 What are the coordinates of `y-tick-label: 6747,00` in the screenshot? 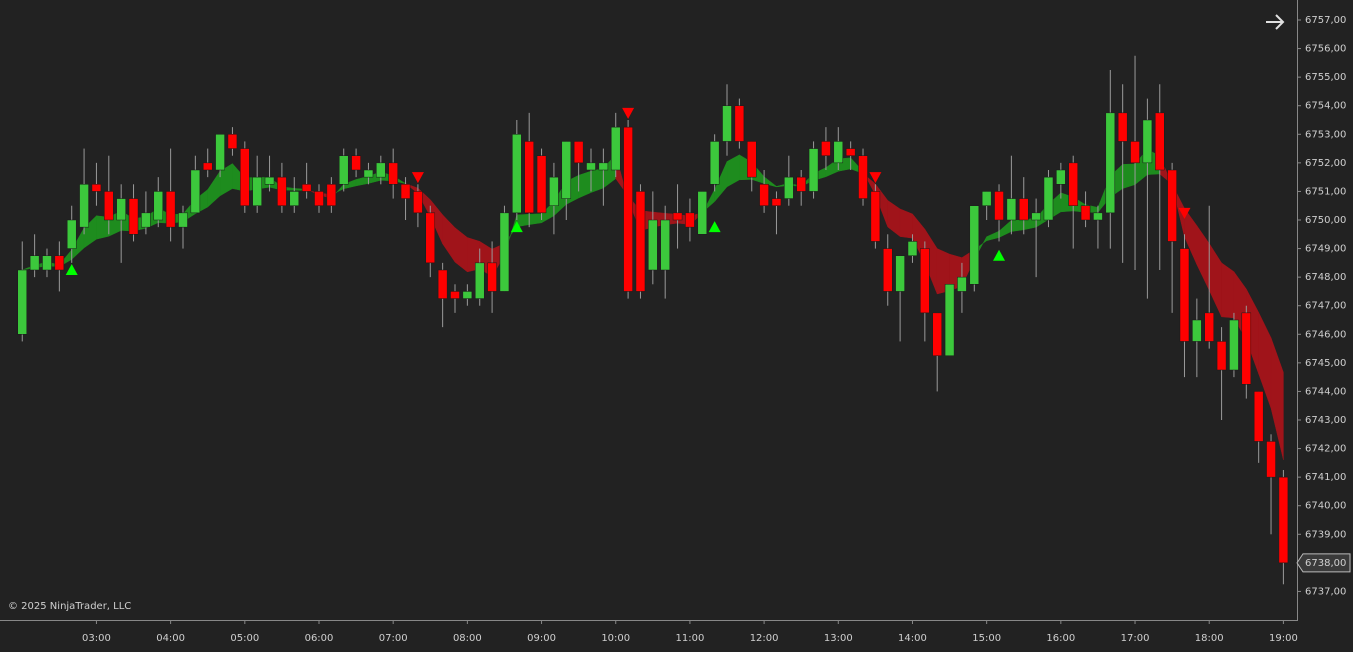 It's located at (1325, 306).